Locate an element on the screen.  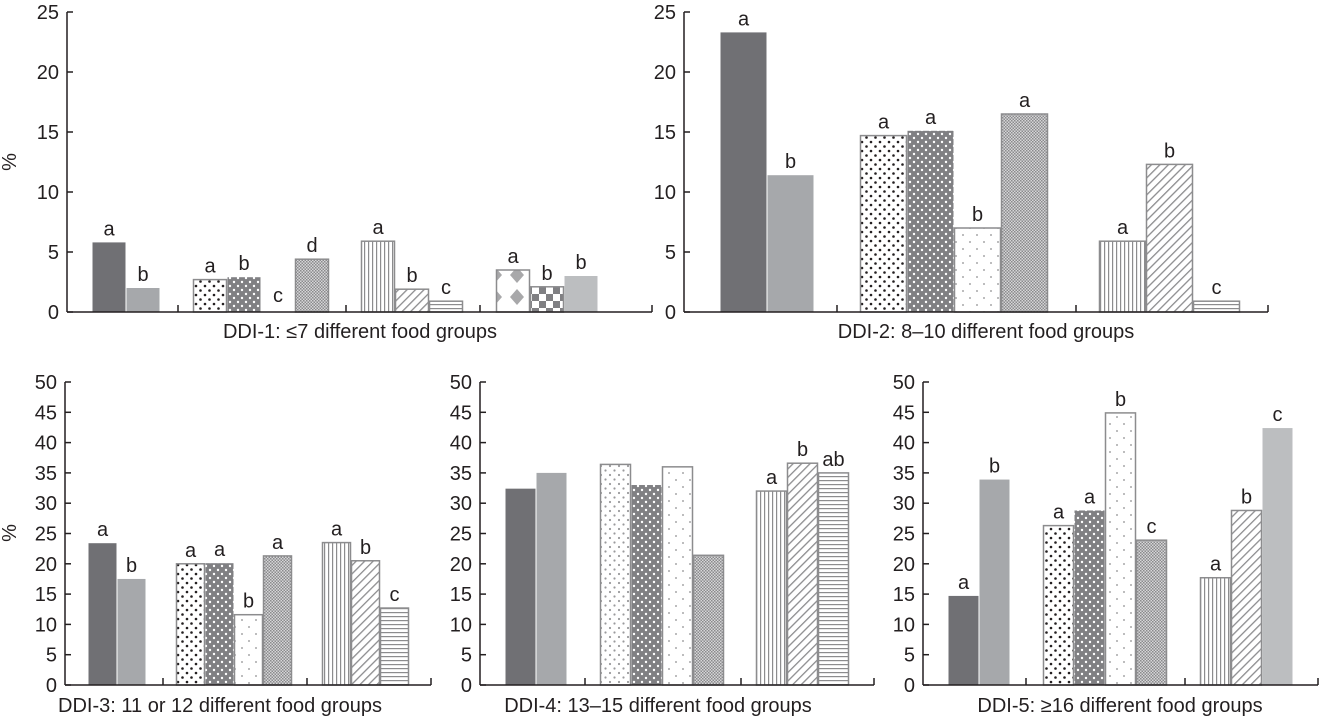
panel-title: DDI-3: 11 or 12 different food groups is located at coordinates (220, 706).